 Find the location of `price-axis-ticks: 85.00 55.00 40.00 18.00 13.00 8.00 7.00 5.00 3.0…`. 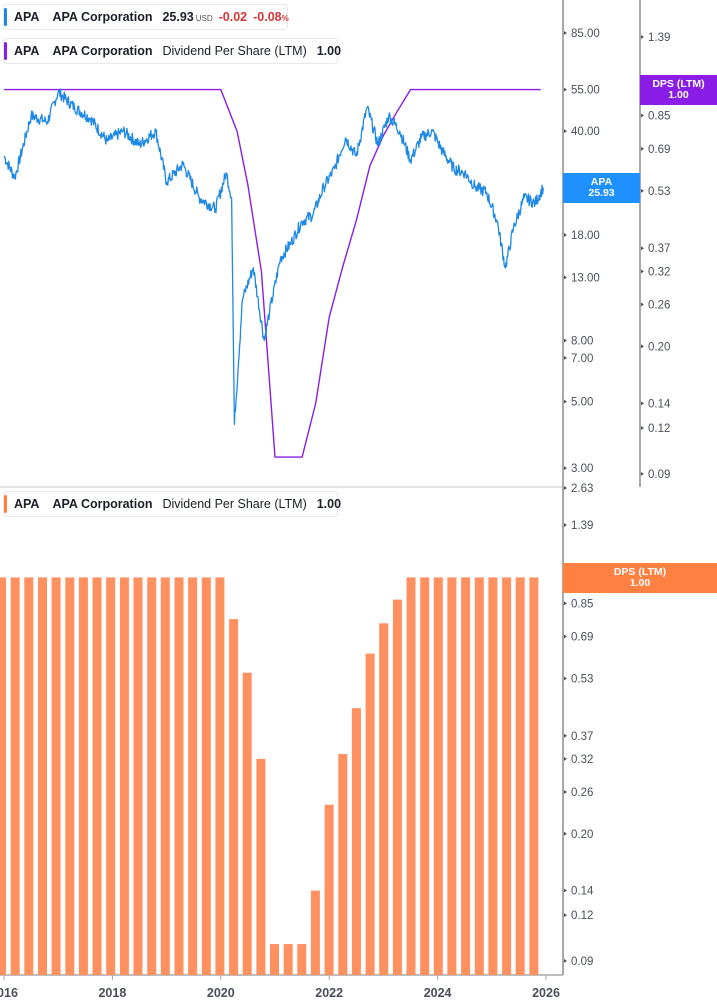

price-axis-ticks: 85.00 55.00 40.00 18.00 13.00 8.00 7.00 5.00 3.0… is located at coordinates (582, 261).